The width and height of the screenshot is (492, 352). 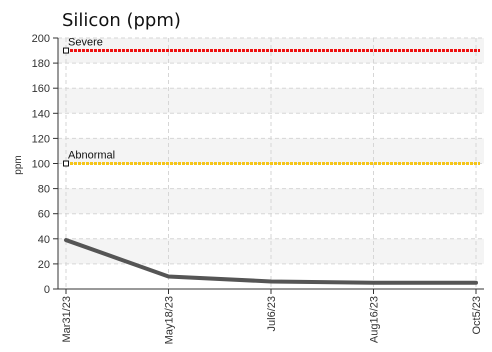 What do you see at coordinates (271, 261) in the screenshot?
I see `series-lines` at bounding box center [271, 261].